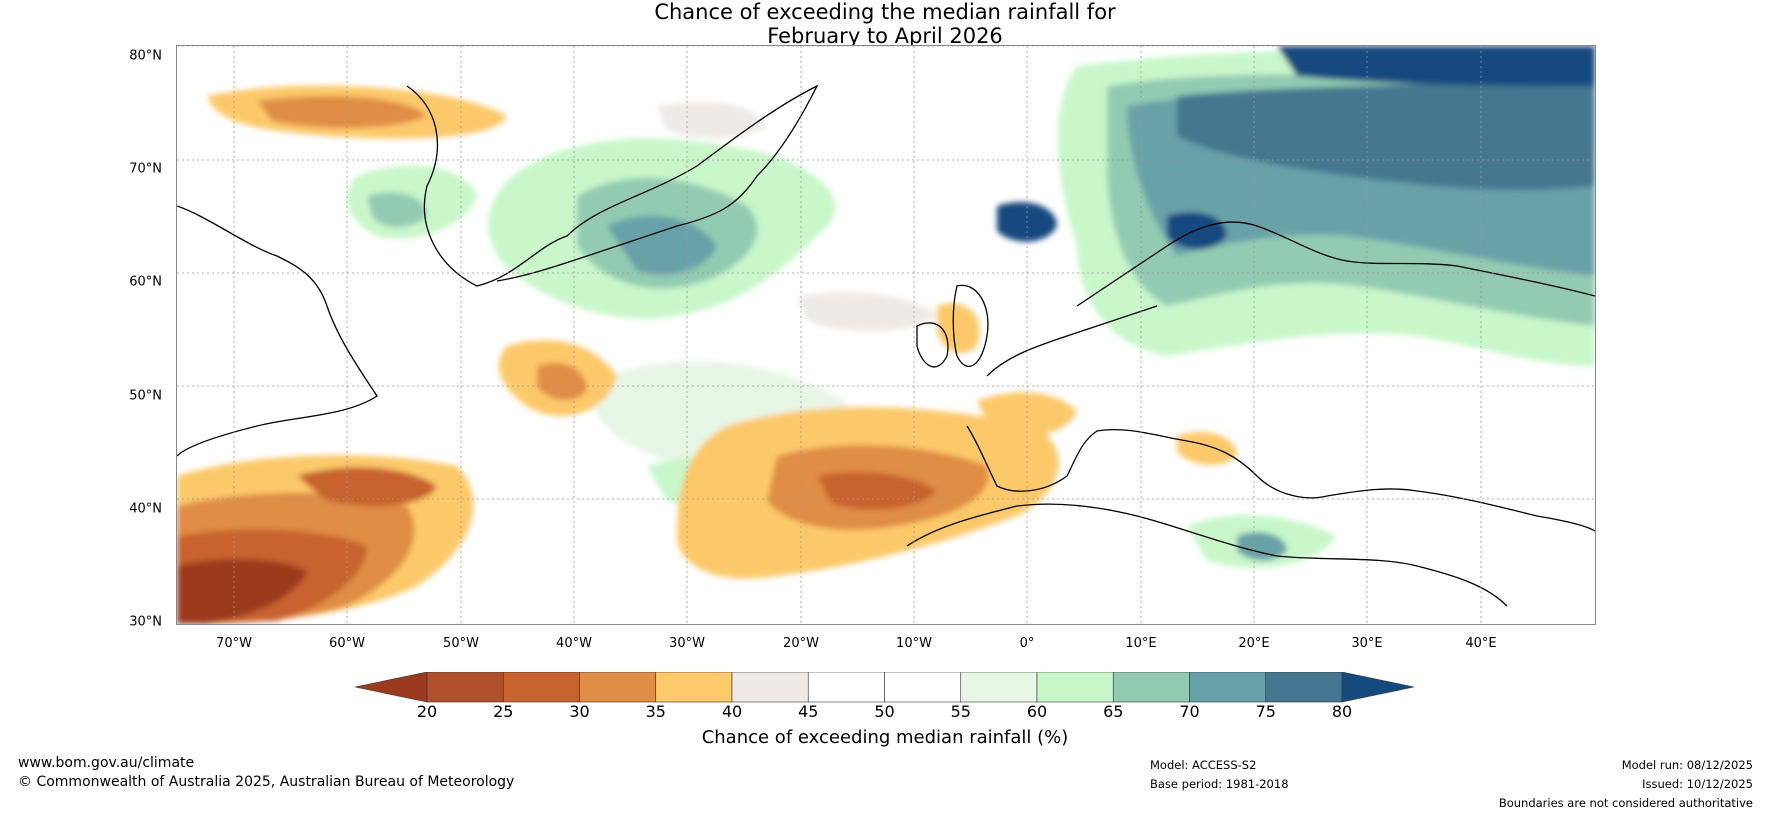 The width and height of the screenshot is (1770, 816). What do you see at coordinates (106, 763) in the screenshot?
I see `footer-website: www.bom.gov.au/climate` at bounding box center [106, 763].